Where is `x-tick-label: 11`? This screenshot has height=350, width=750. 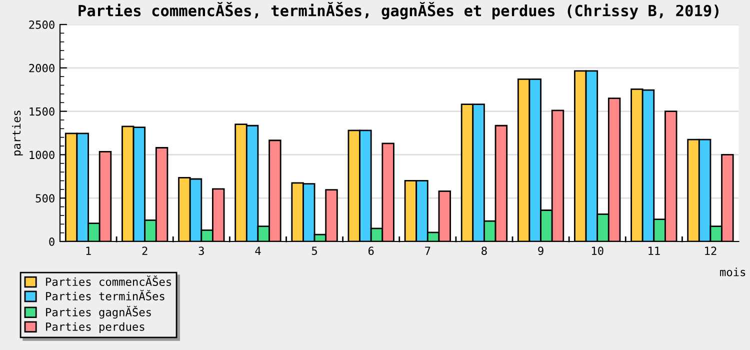 x-tick-label: 11 is located at coordinates (654, 250).